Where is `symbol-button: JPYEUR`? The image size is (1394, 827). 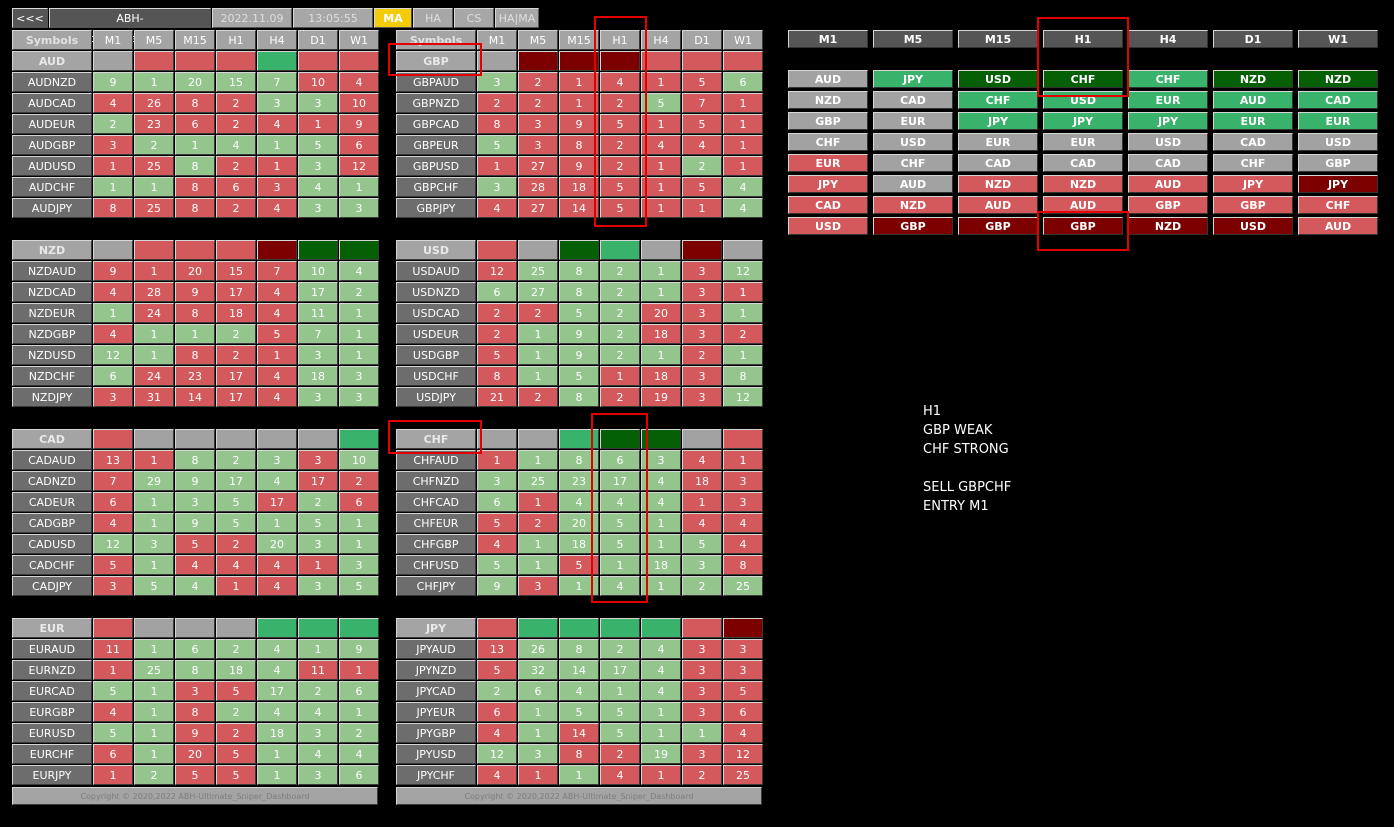
symbol-button: JPYEUR is located at coordinates (436, 712).